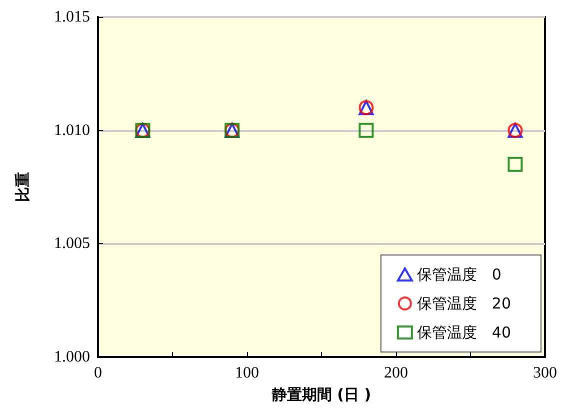 The image size is (571, 420). What do you see at coordinates (459, 275) in the screenshot?
I see `legend-label: 保管温度 0` at bounding box center [459, 275].